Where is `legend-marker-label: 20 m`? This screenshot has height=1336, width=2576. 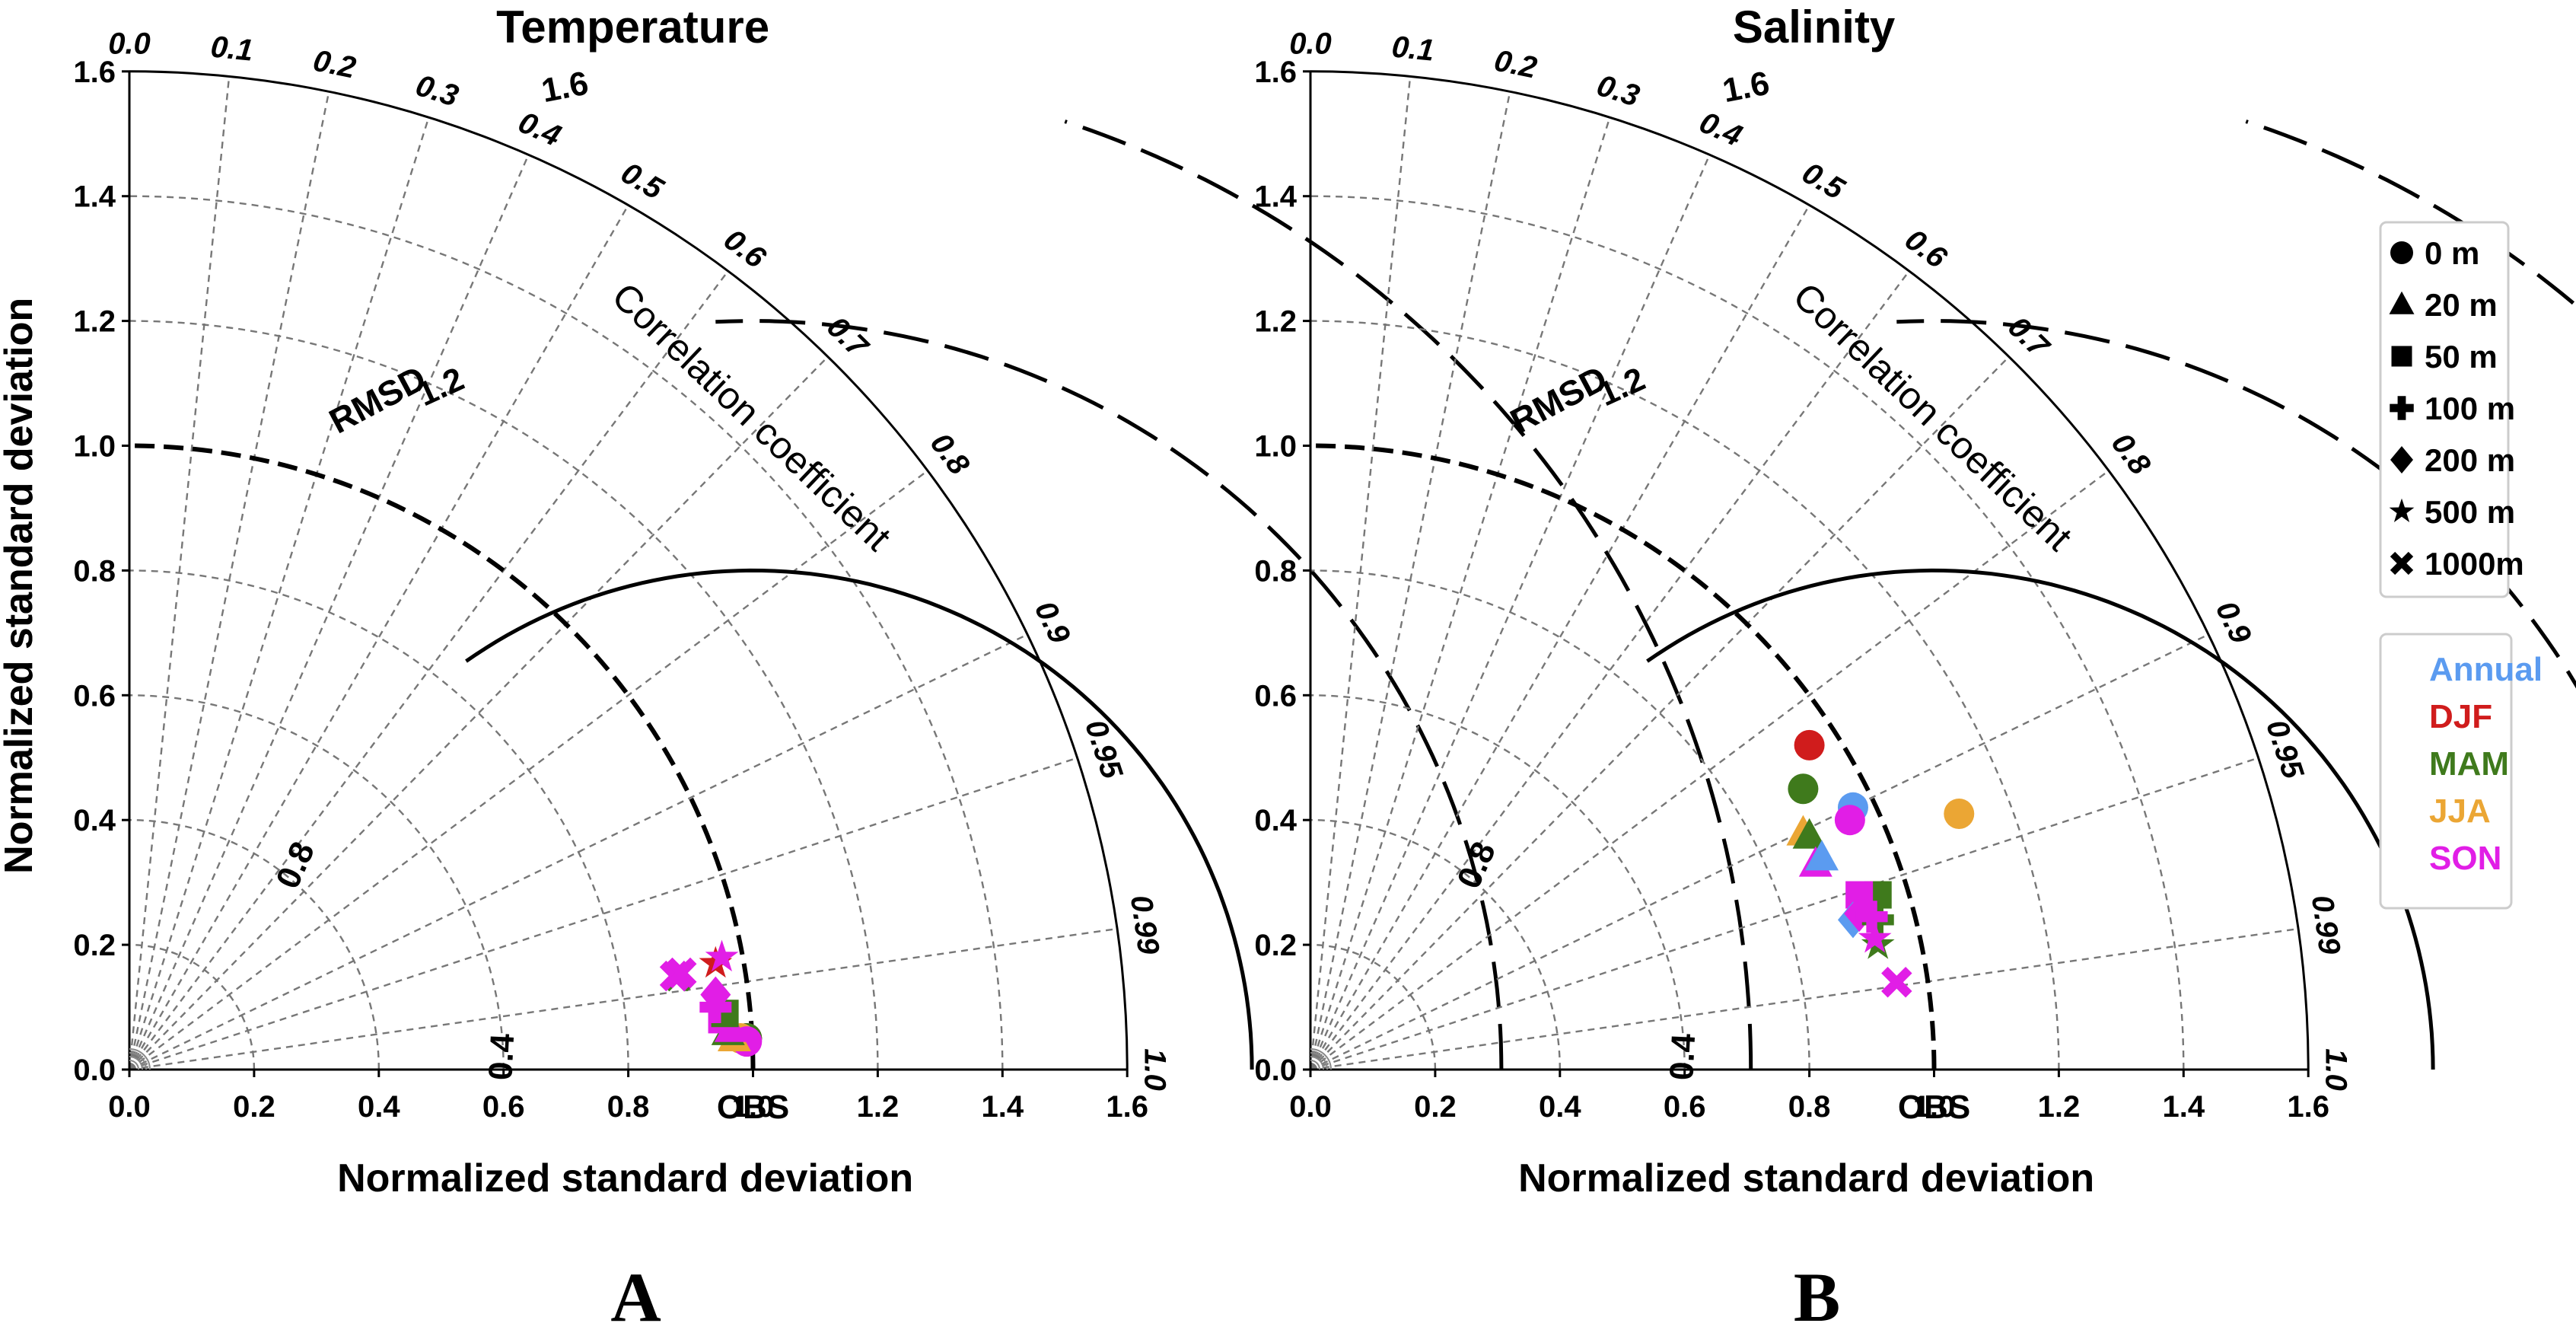 legend-marker-label: 20 m is located at coordinates (2461, 305).